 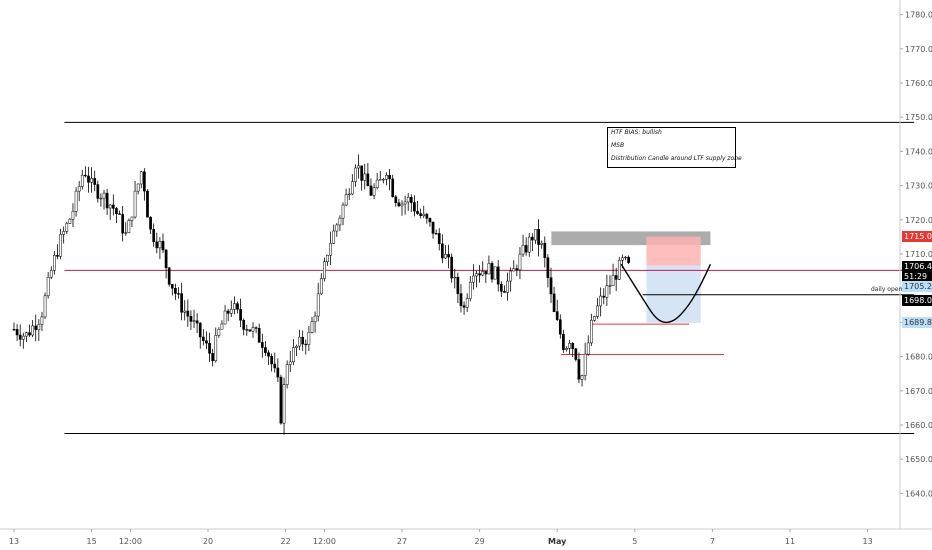 What do you see at coordinates (673, 294) in the screenshot?
I see `target-zone` at bounding box center [673, 294].